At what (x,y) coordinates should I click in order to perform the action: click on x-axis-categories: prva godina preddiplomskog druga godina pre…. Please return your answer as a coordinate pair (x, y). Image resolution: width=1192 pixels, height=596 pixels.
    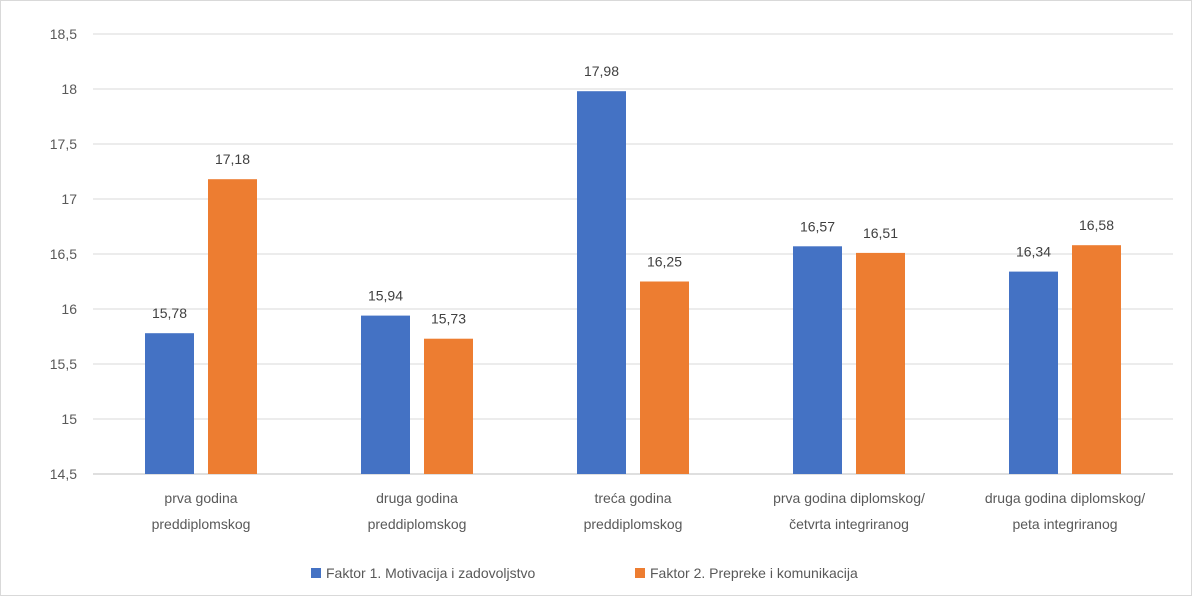
    Looking at the image, I should click on (649, 511).